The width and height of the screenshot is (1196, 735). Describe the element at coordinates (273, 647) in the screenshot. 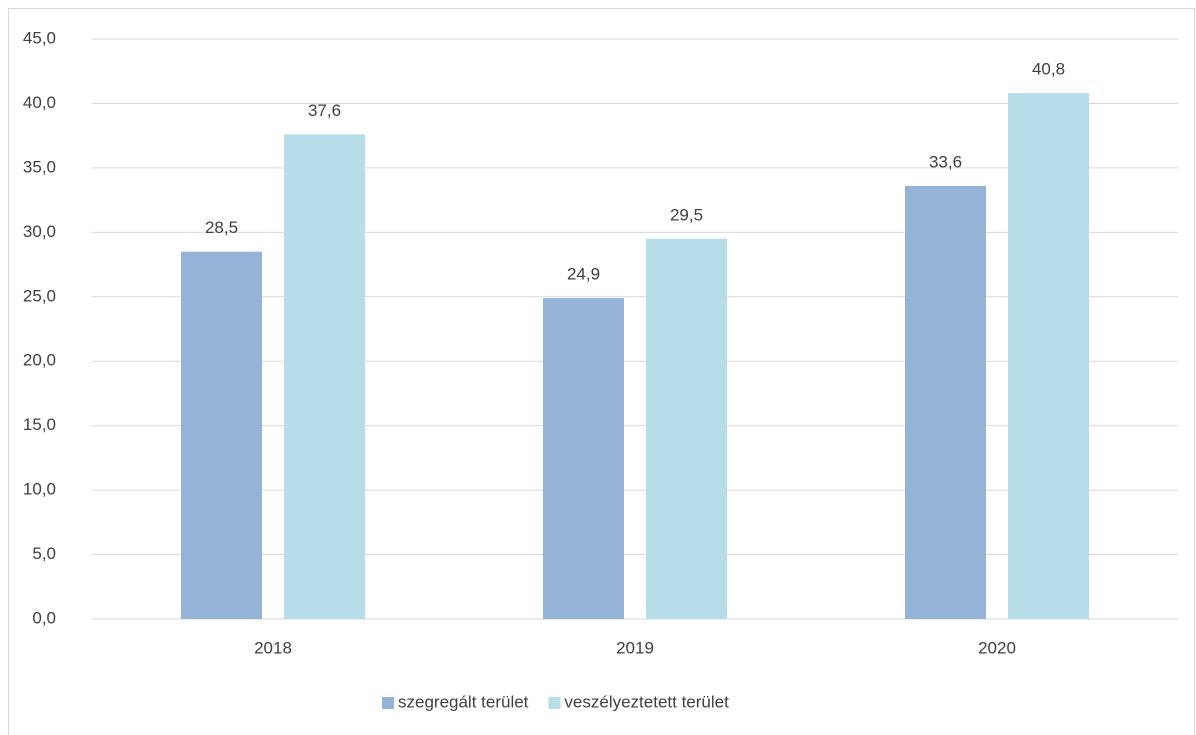

I see `x-tick-label: 2018` at that location.